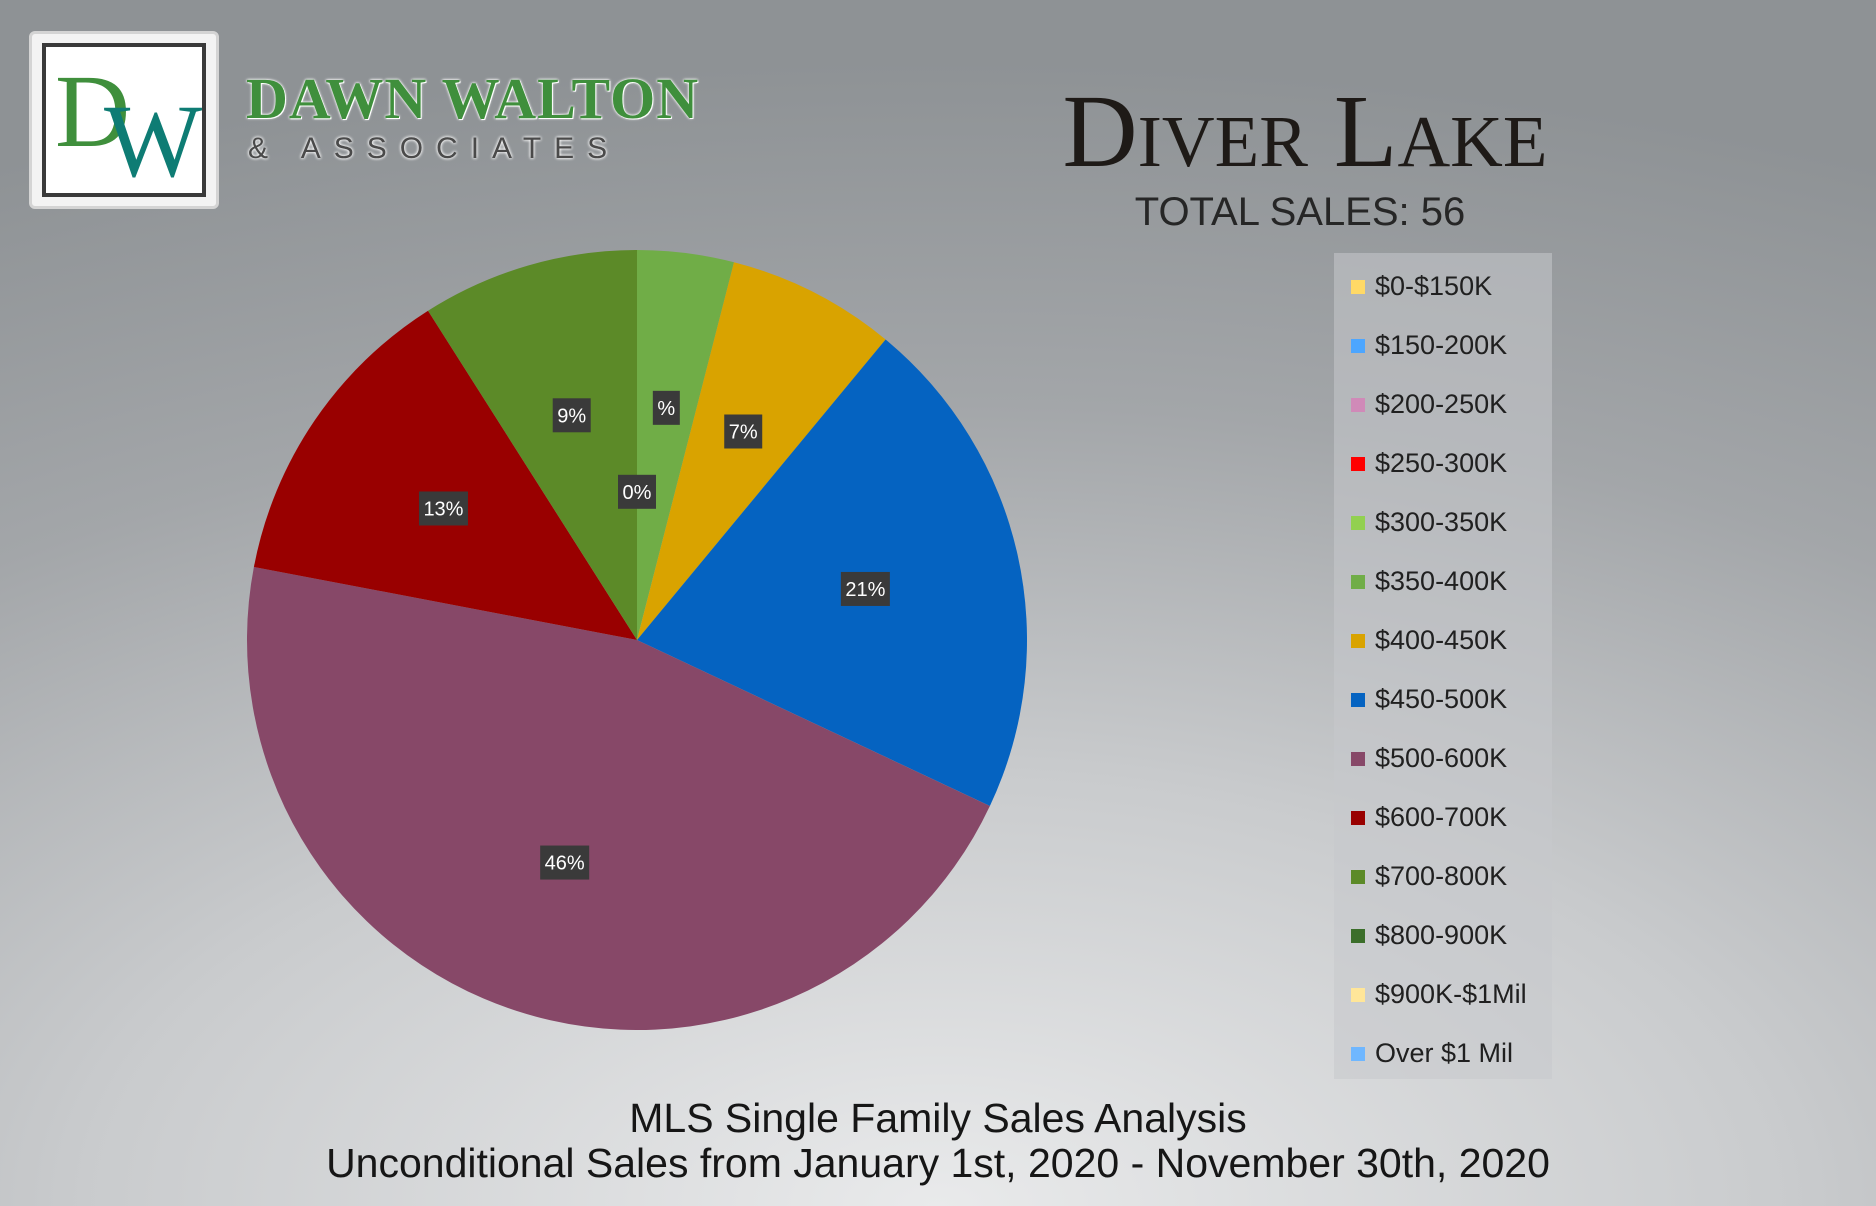 The image size is (1876, 1206). I want to click on legend-item: $900K-$1Mil, so click(1443, 1005).